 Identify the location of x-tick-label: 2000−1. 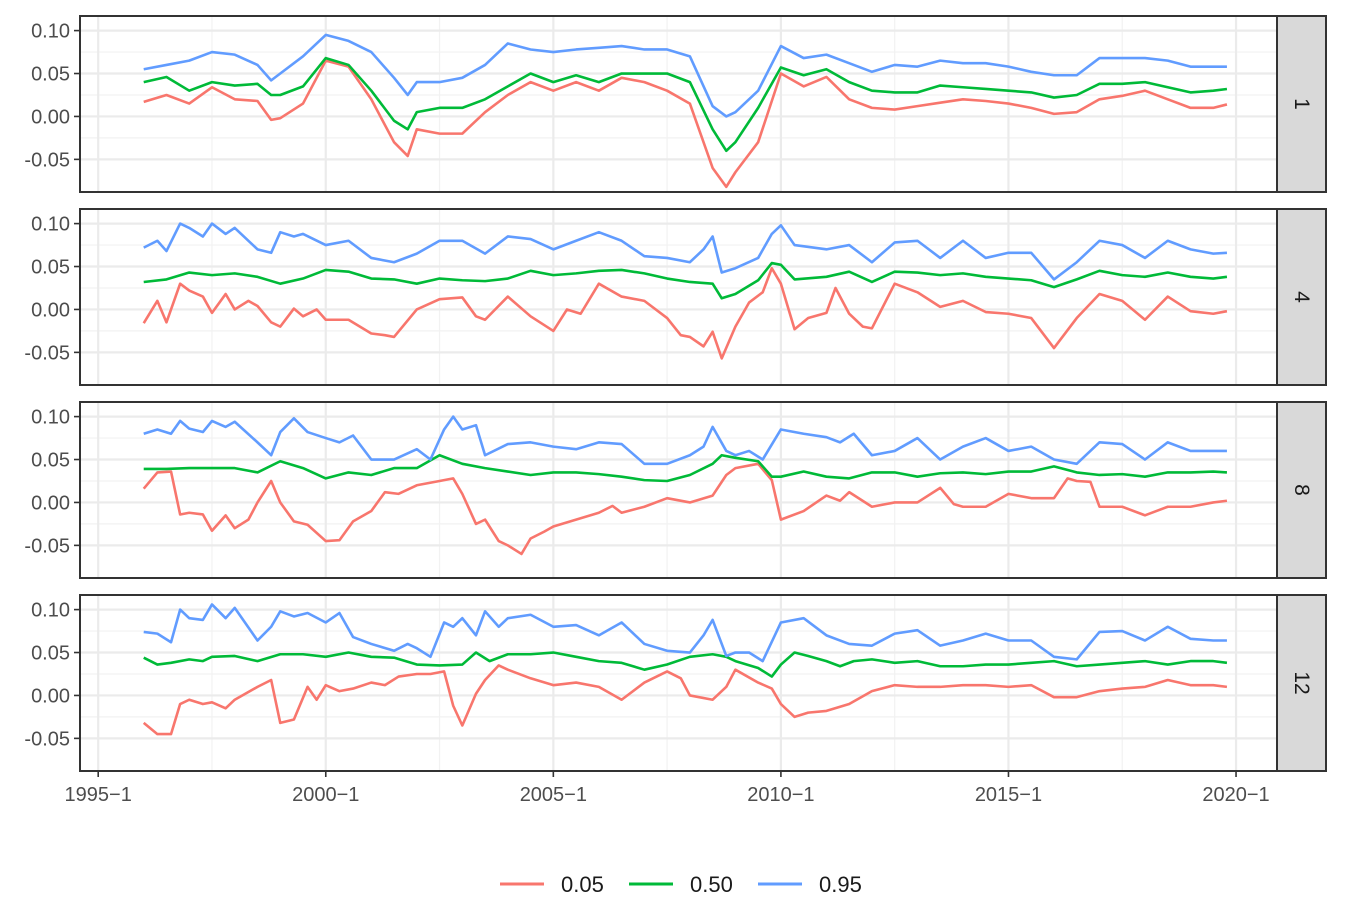
(325, 795).